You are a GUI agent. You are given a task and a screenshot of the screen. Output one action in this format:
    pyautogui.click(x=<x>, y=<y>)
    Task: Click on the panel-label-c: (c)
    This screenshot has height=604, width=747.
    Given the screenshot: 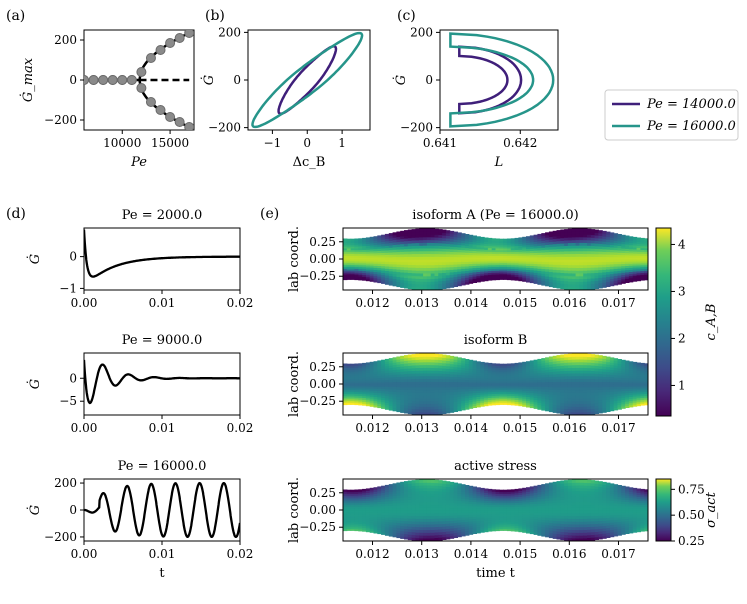 What is the action you would take?
    pyautogui.click(x=406, y=16)
    